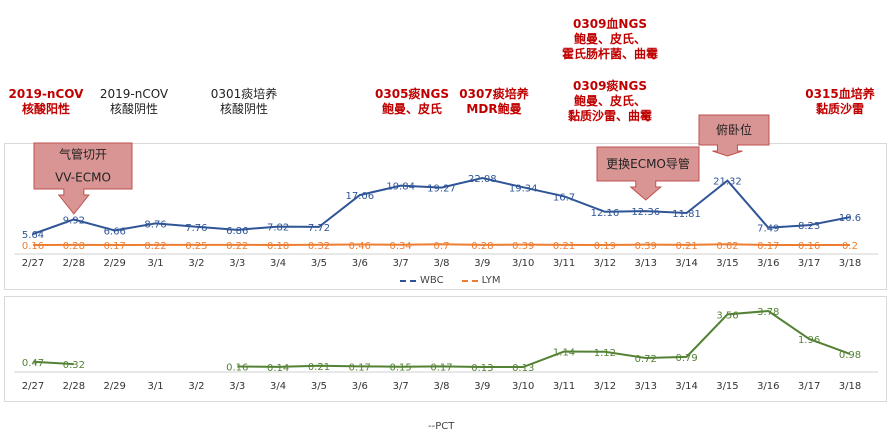  What do you see at coordinates (441, 338) in the screenshot?
I see `pct-line` at bounding box center [441, 338].